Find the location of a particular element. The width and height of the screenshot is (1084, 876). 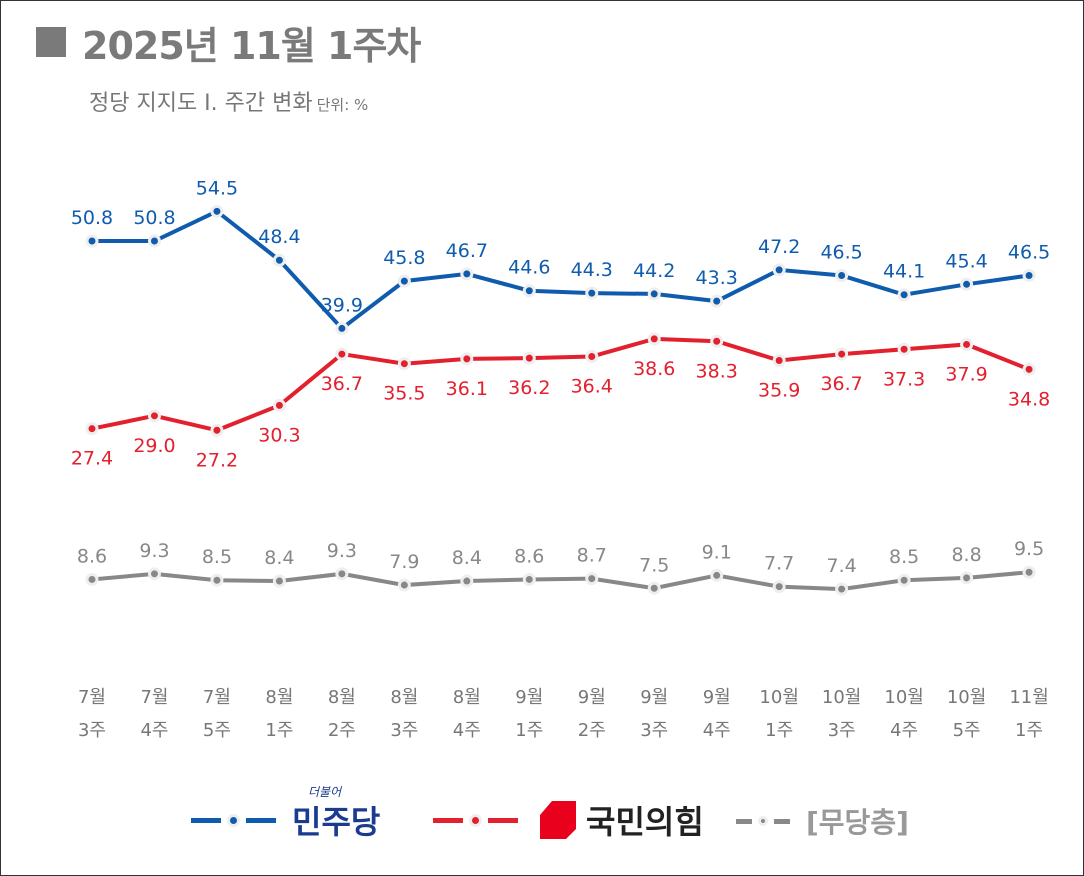

x-tick-label: 10월 3주 is located at coordinates (841, 714).